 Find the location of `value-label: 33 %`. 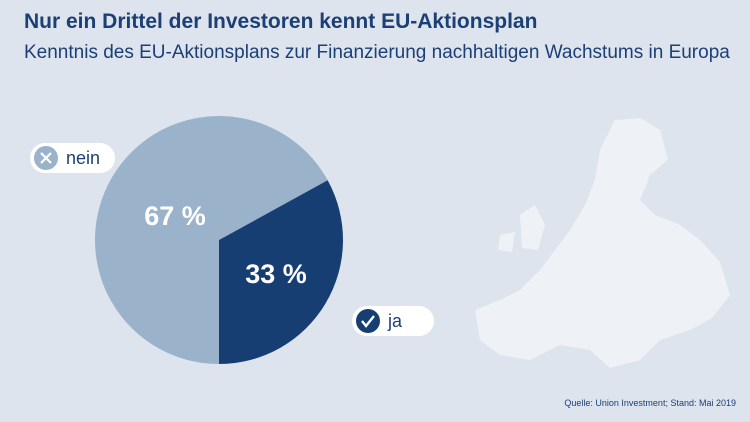

value-label: 33 % is located at coordinates (276, 274).